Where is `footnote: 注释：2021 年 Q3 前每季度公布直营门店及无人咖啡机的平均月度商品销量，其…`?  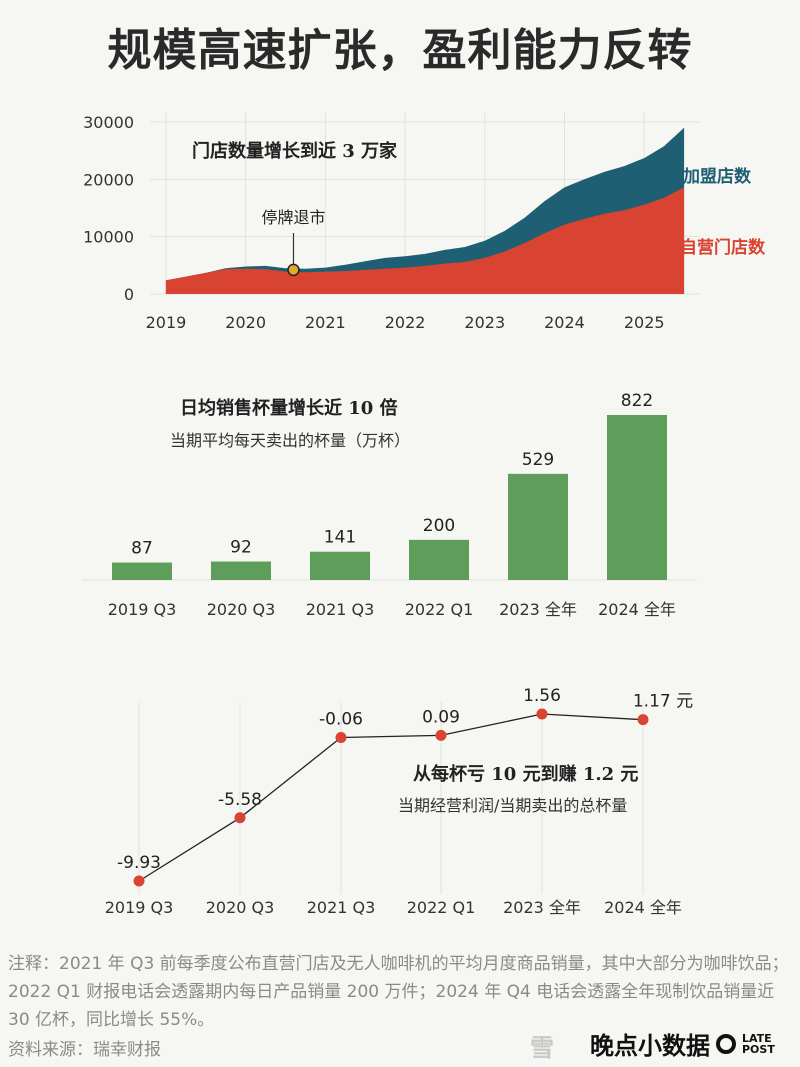 footnote: 注释：2021 年 Q3 前每季度公布直营门店及无人咖啡机的平均月度商品销量，其… is located at coordinates (398, 992).